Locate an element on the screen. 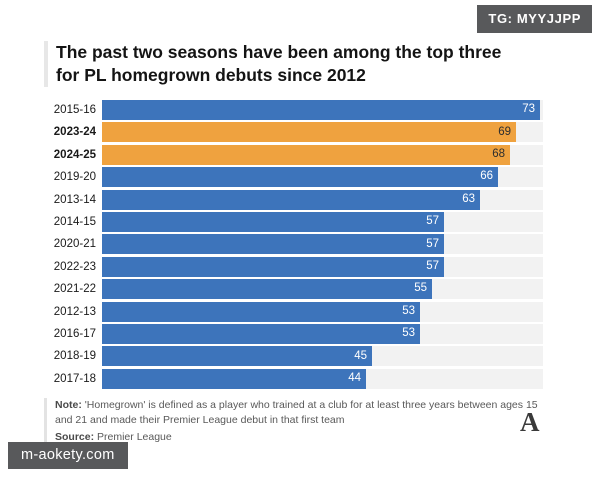  category-label: 2014-15 is located at coordinates (74, 221).